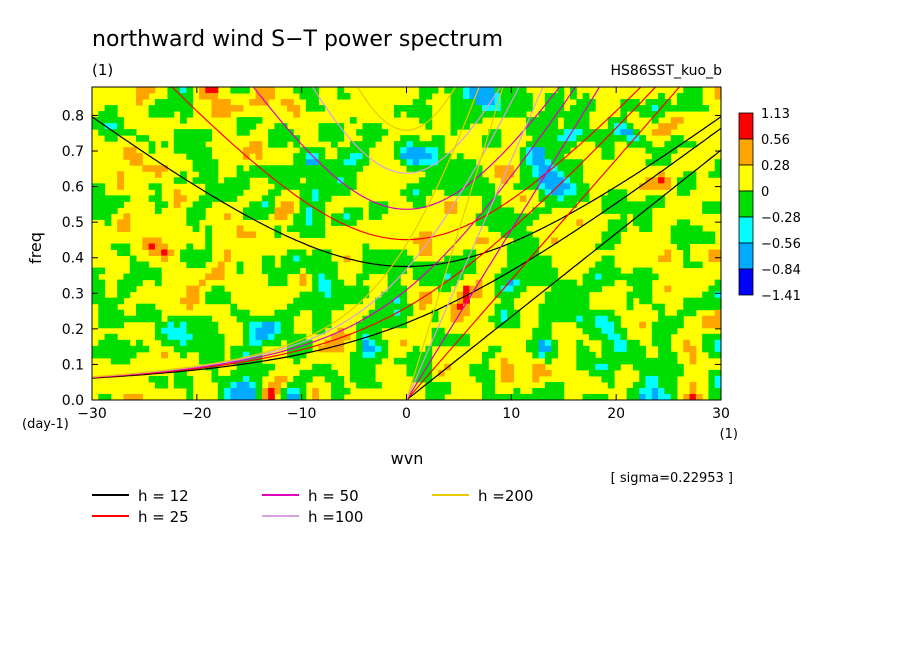  I want to click on y-tick-label: 0.6, so click(73, 188).